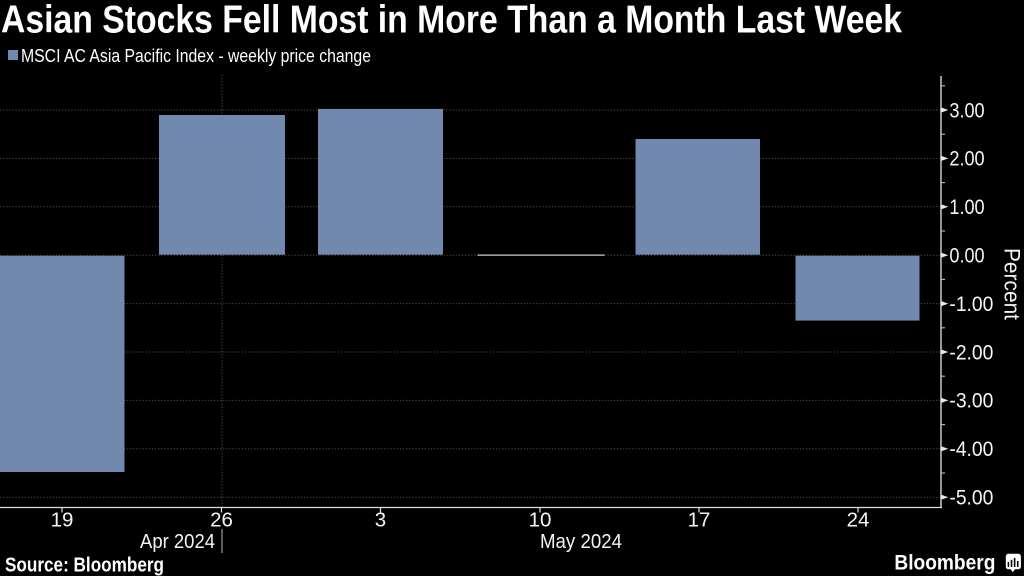  Describe the element at coordinates (966, 207) in the screenshot. I see `svg-text: 1.00` at that location.